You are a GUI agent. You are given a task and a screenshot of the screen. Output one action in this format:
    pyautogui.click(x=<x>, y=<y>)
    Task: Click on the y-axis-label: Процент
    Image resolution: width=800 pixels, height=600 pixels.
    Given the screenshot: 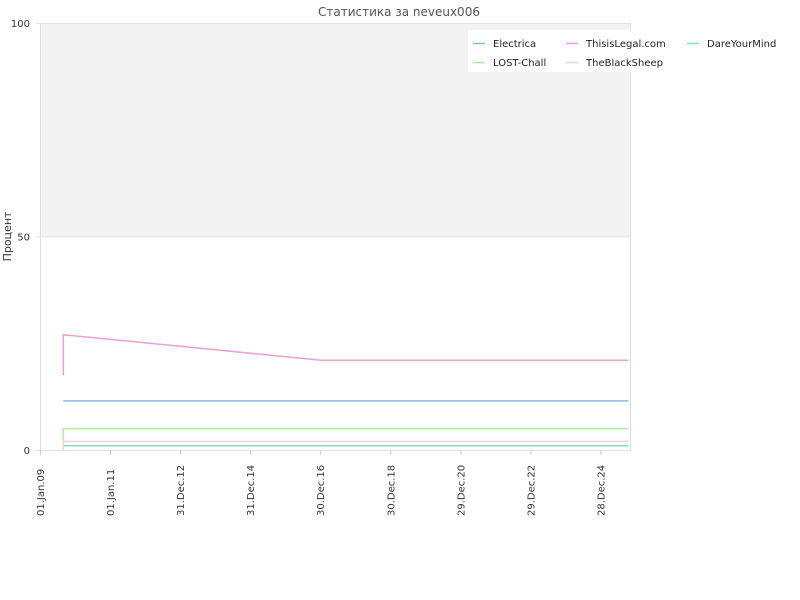 What is the action you would take?
    pyautogui.click(x=7, y=236)
    